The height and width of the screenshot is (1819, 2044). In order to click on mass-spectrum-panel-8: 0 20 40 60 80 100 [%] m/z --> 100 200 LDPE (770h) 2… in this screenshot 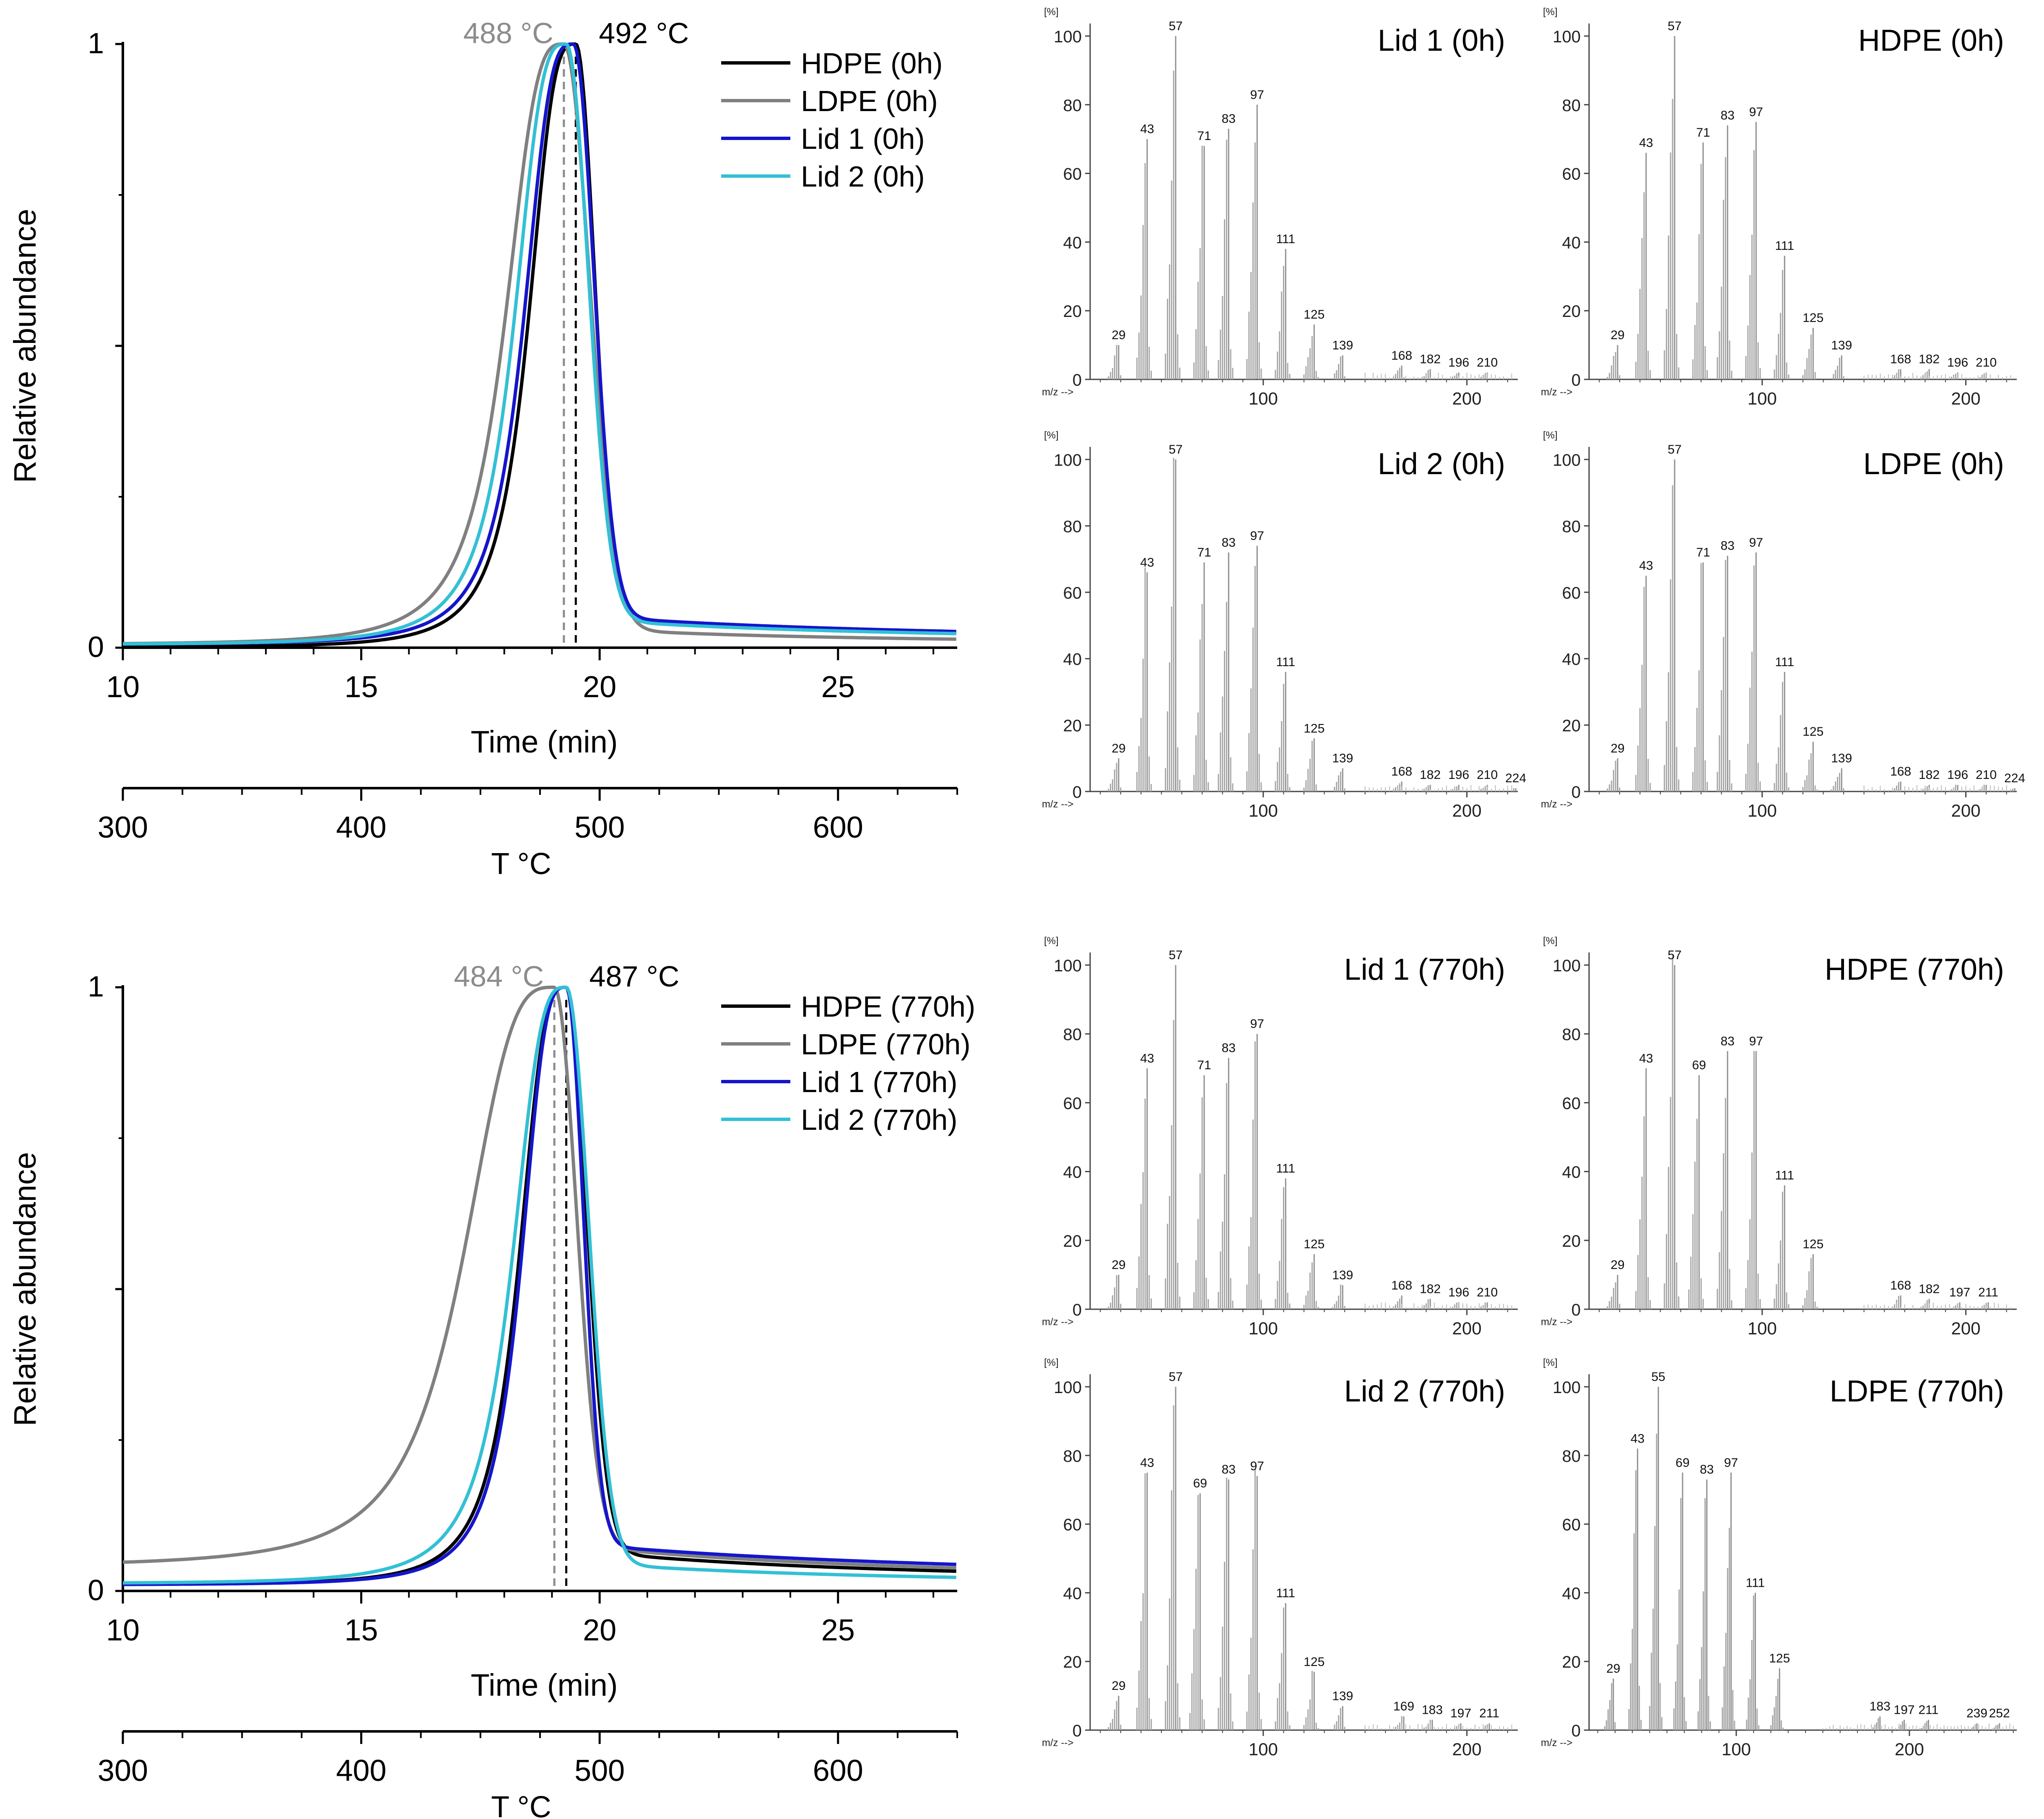, I will do `click(1779, 1558)`.